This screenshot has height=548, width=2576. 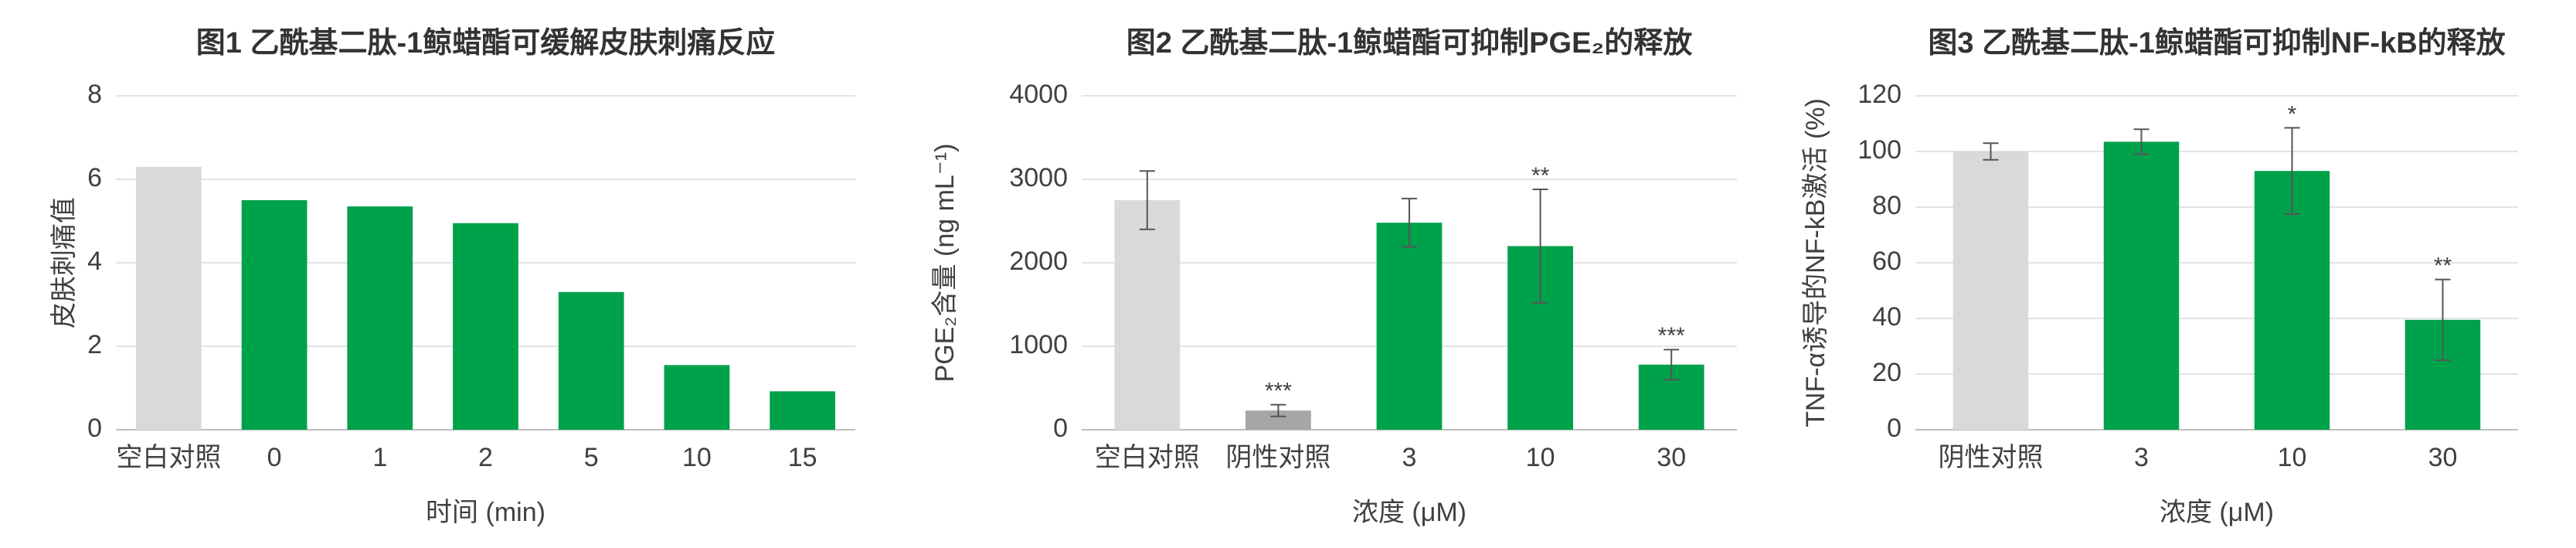 I want to click on x-tick-label: 15, so click(x=802, y=457).